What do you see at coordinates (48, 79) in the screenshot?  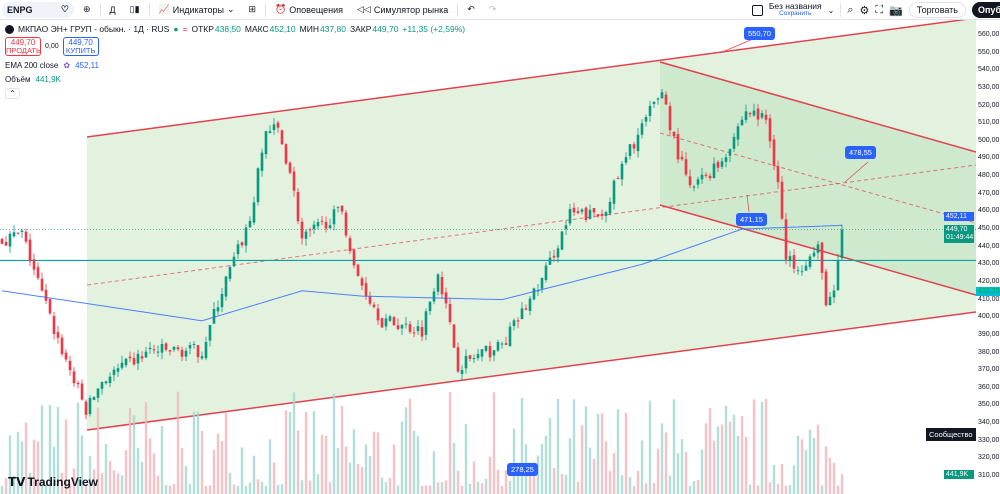 I see `volume-value: 441,9K` at bounding box center [48, 79].